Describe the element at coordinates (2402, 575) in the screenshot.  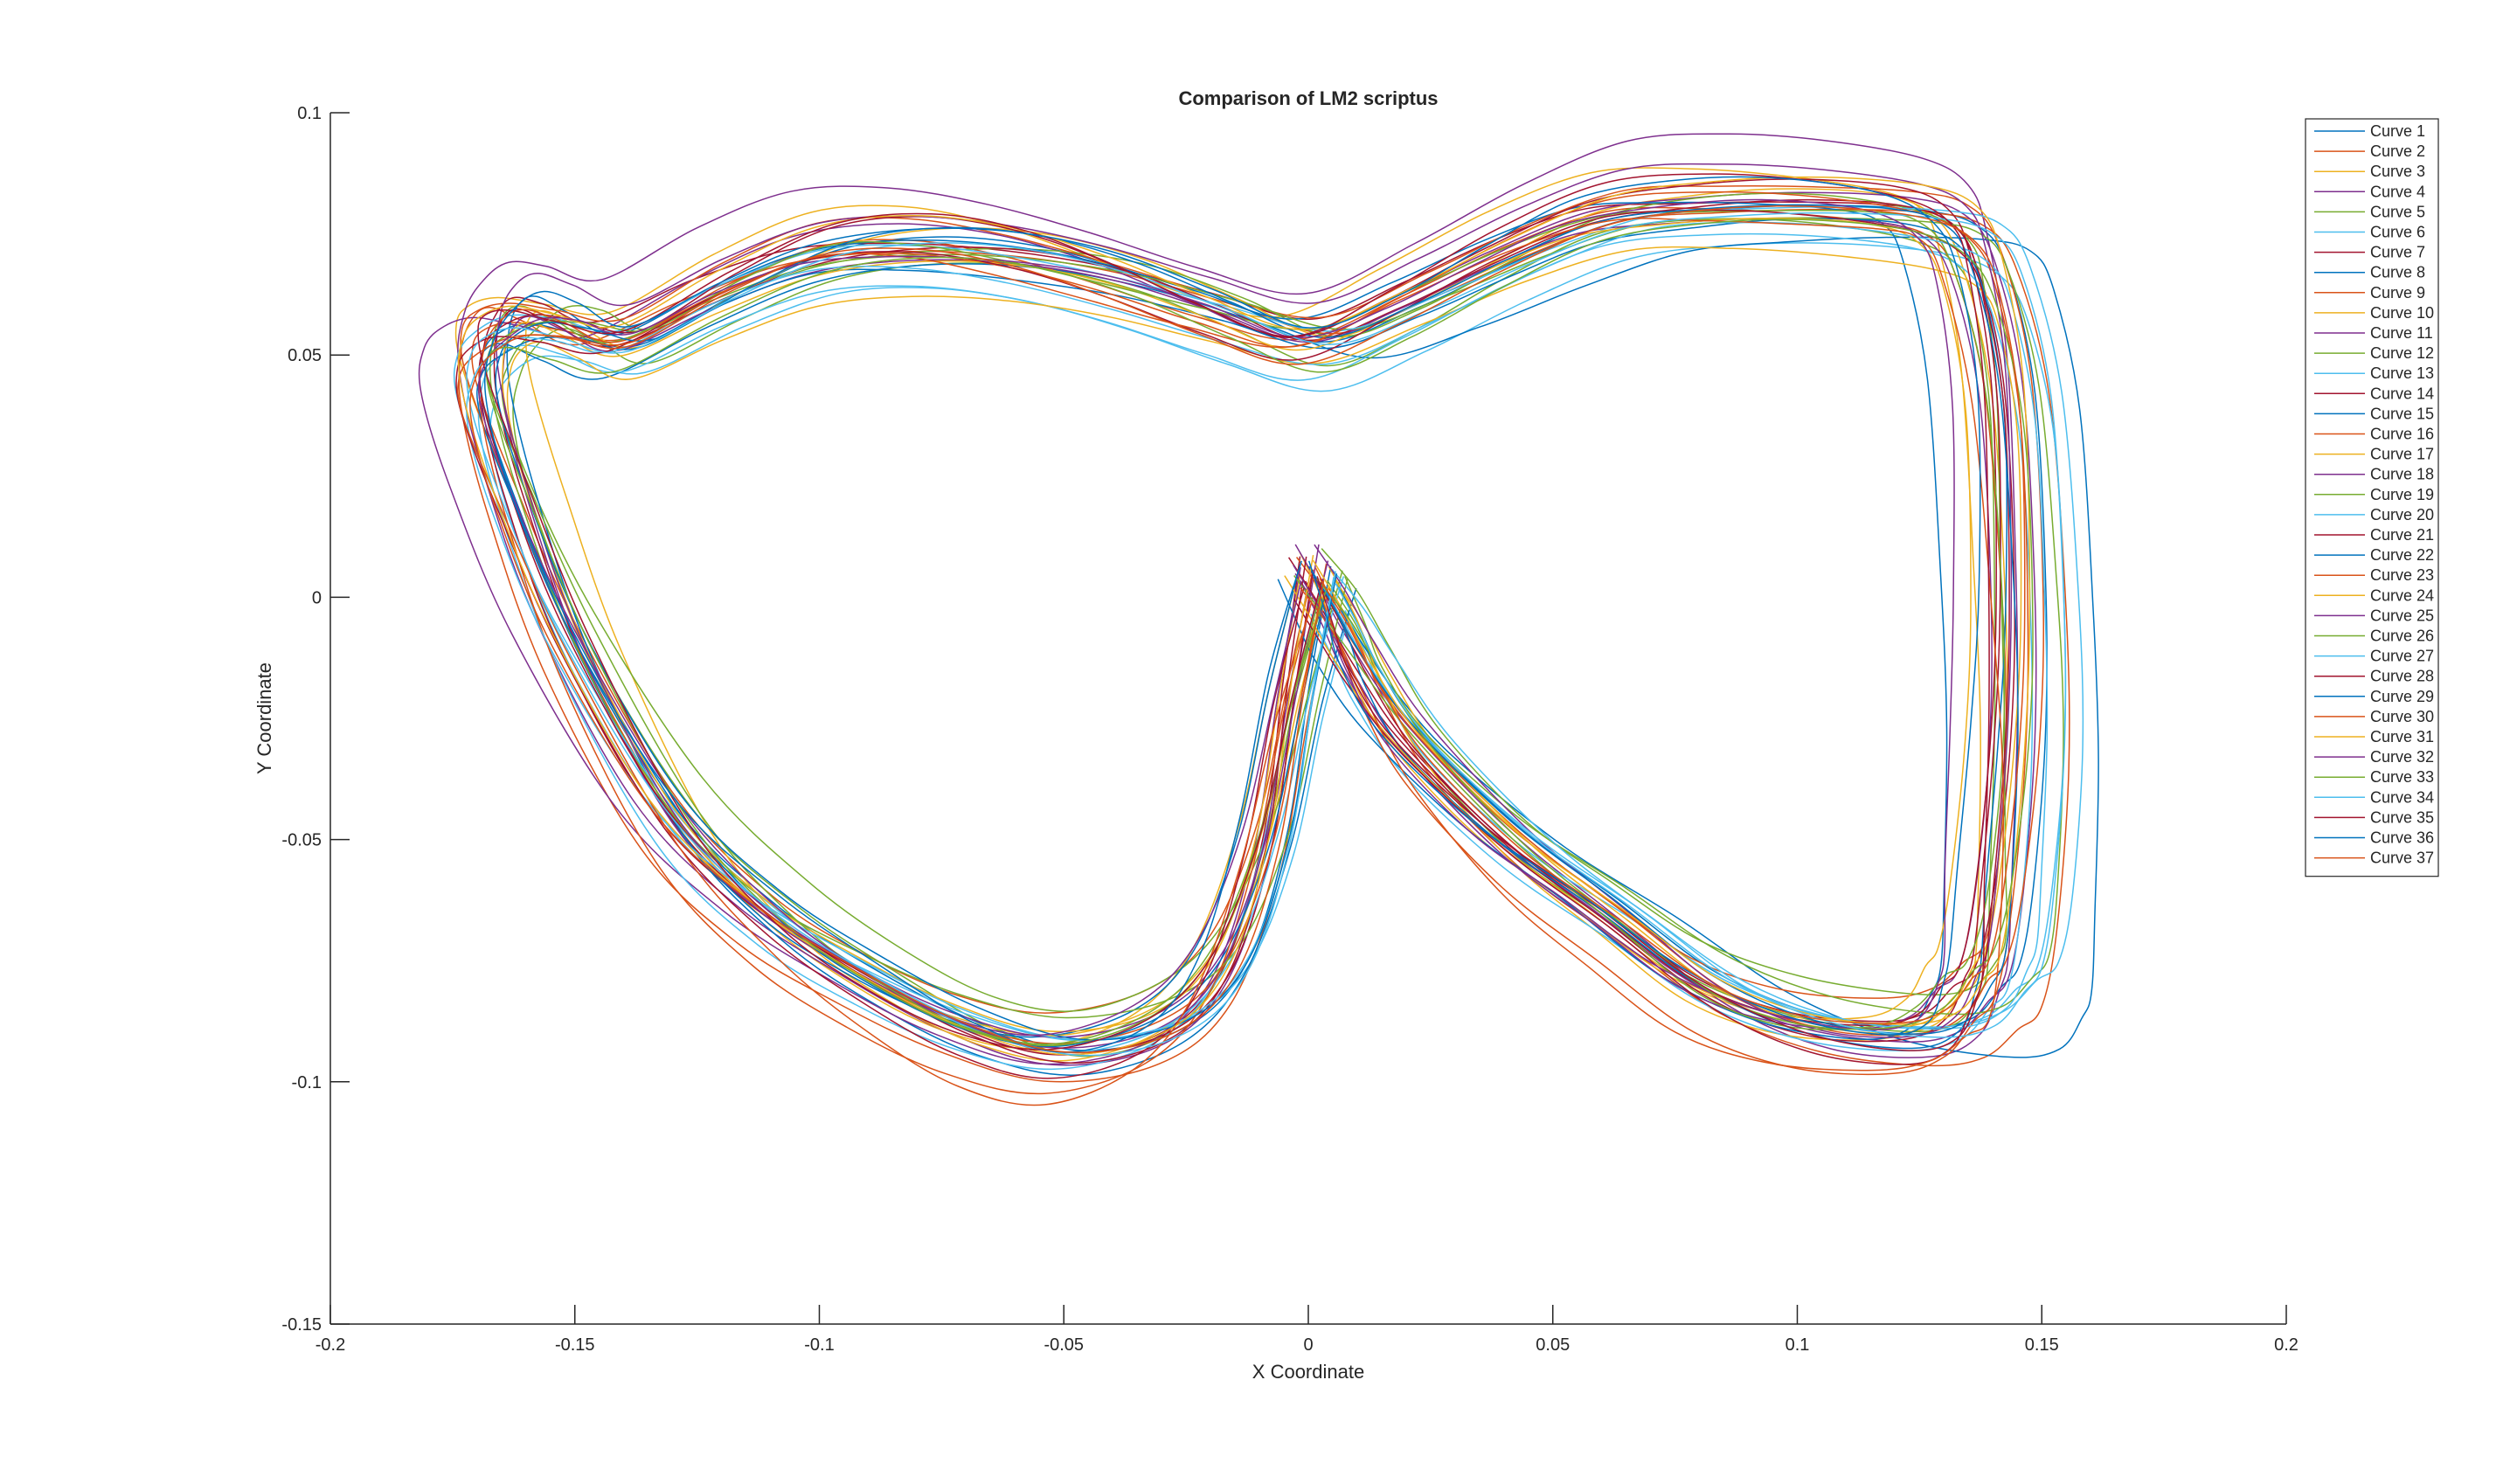
I see `legend-entry-label: Curve 23` at that location.